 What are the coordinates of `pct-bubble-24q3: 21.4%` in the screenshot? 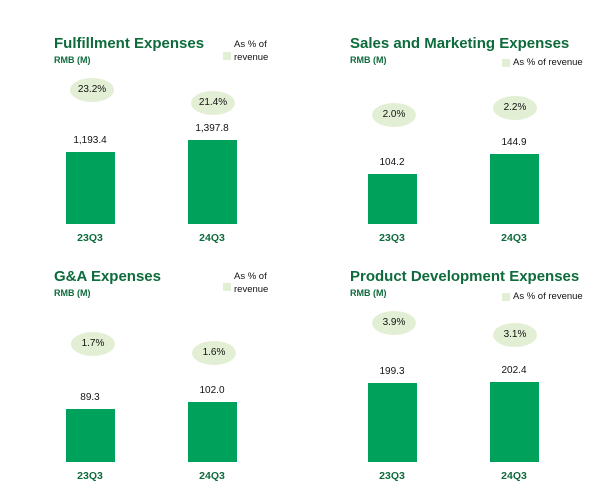 It's located at (213, 103).